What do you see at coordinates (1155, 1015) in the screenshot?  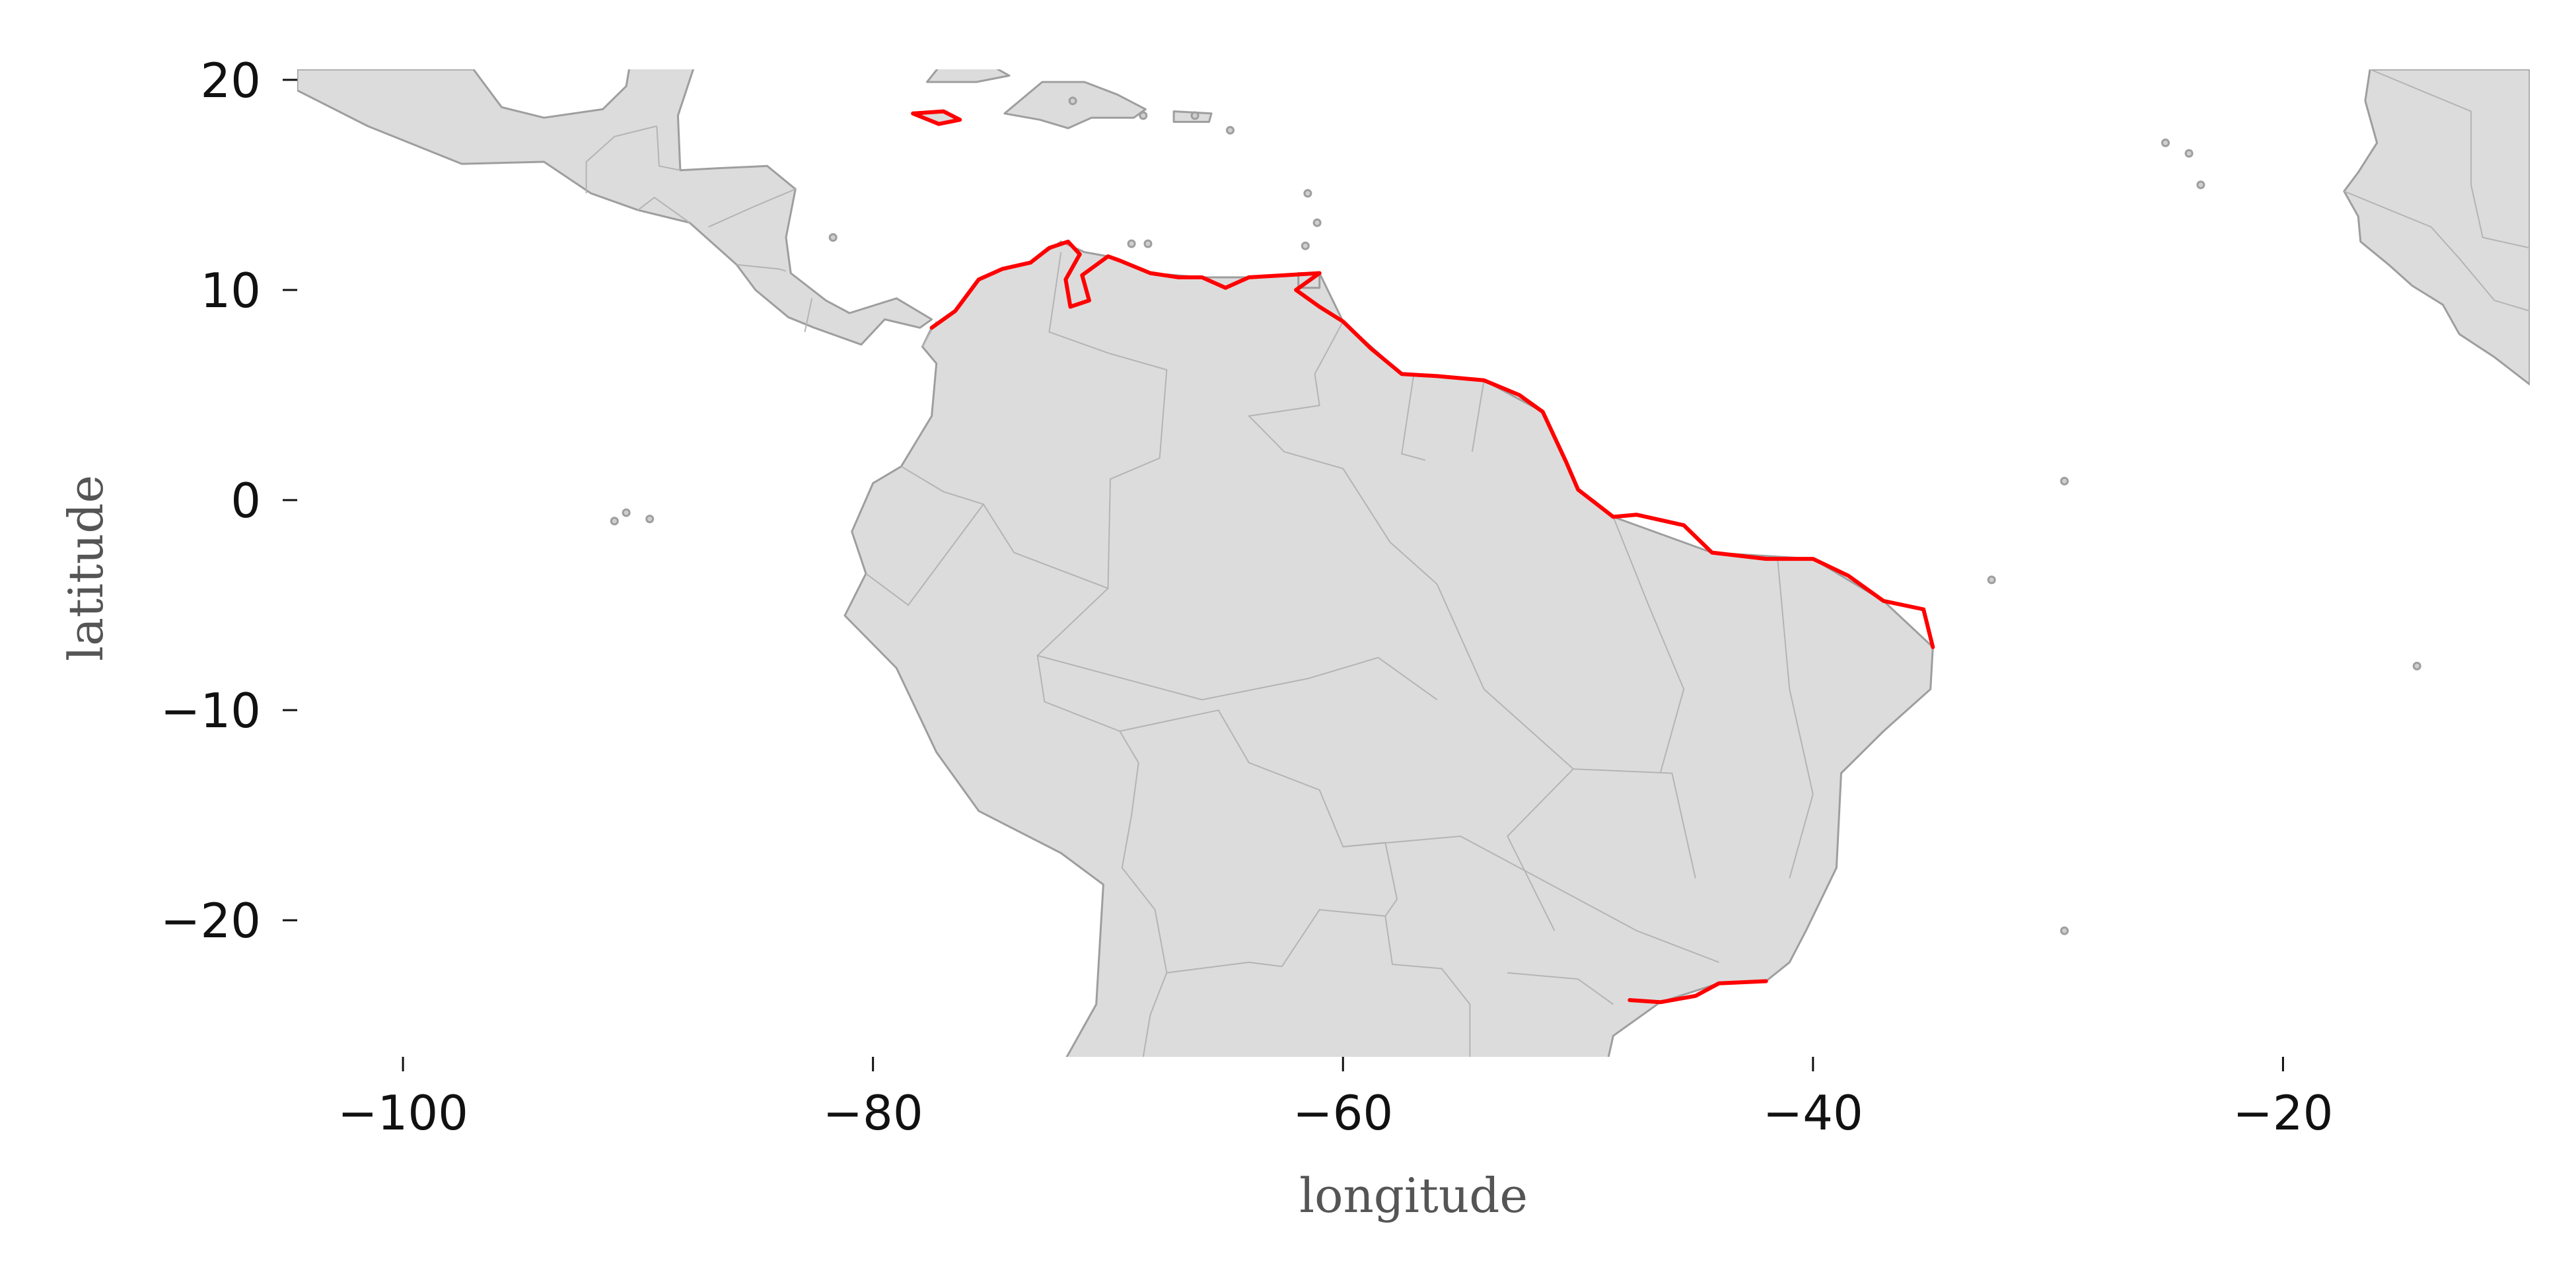 I see `border-chile-argentina` at bounding box center [1155, 1015].